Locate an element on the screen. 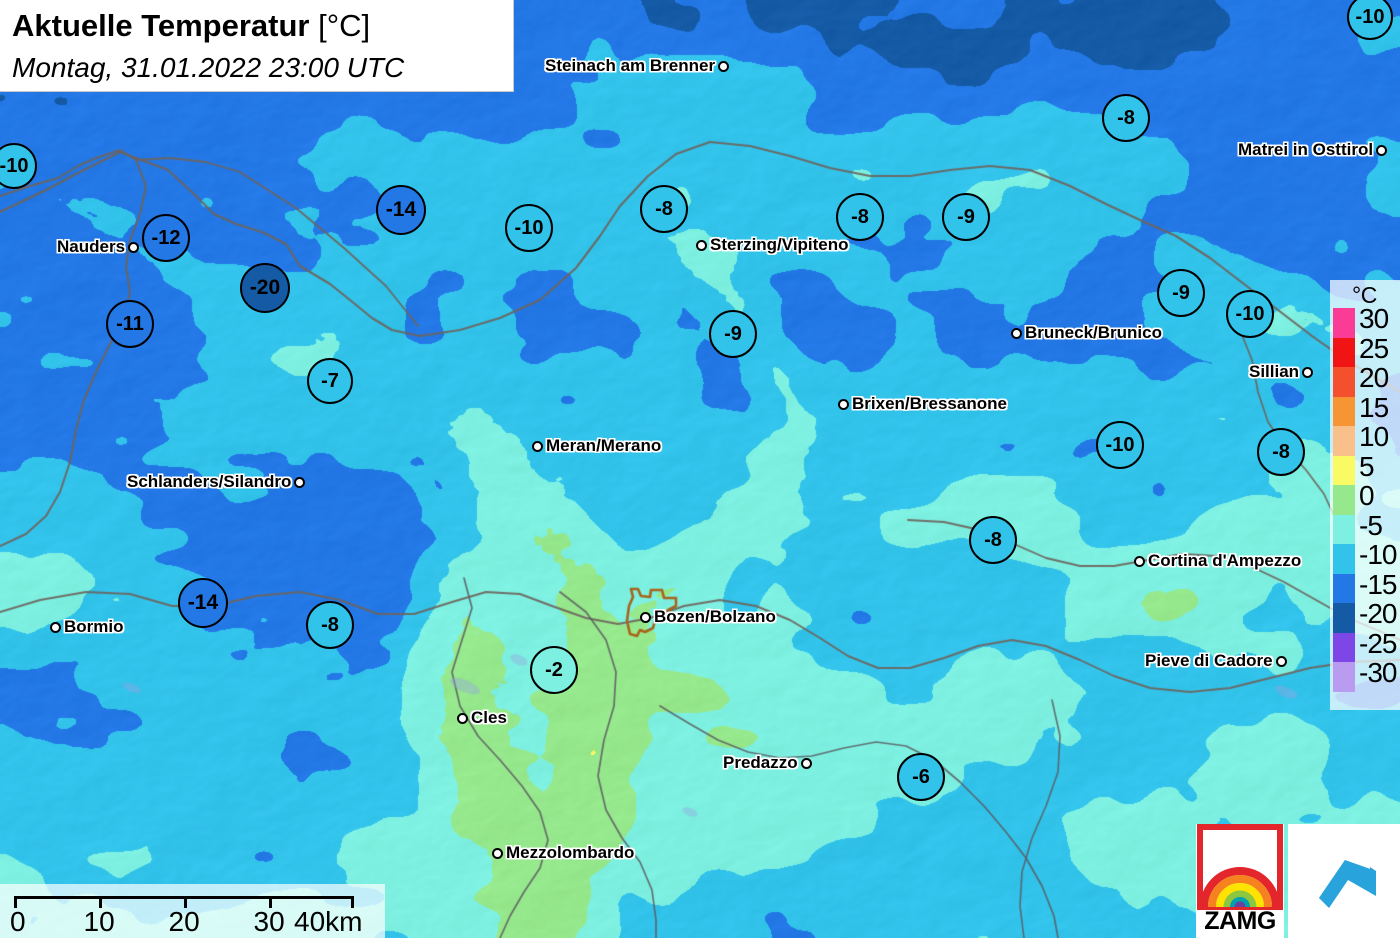 The height and width of the screenshot is (938, 1400). city-label: Cles is located at coordinates (489, 717).